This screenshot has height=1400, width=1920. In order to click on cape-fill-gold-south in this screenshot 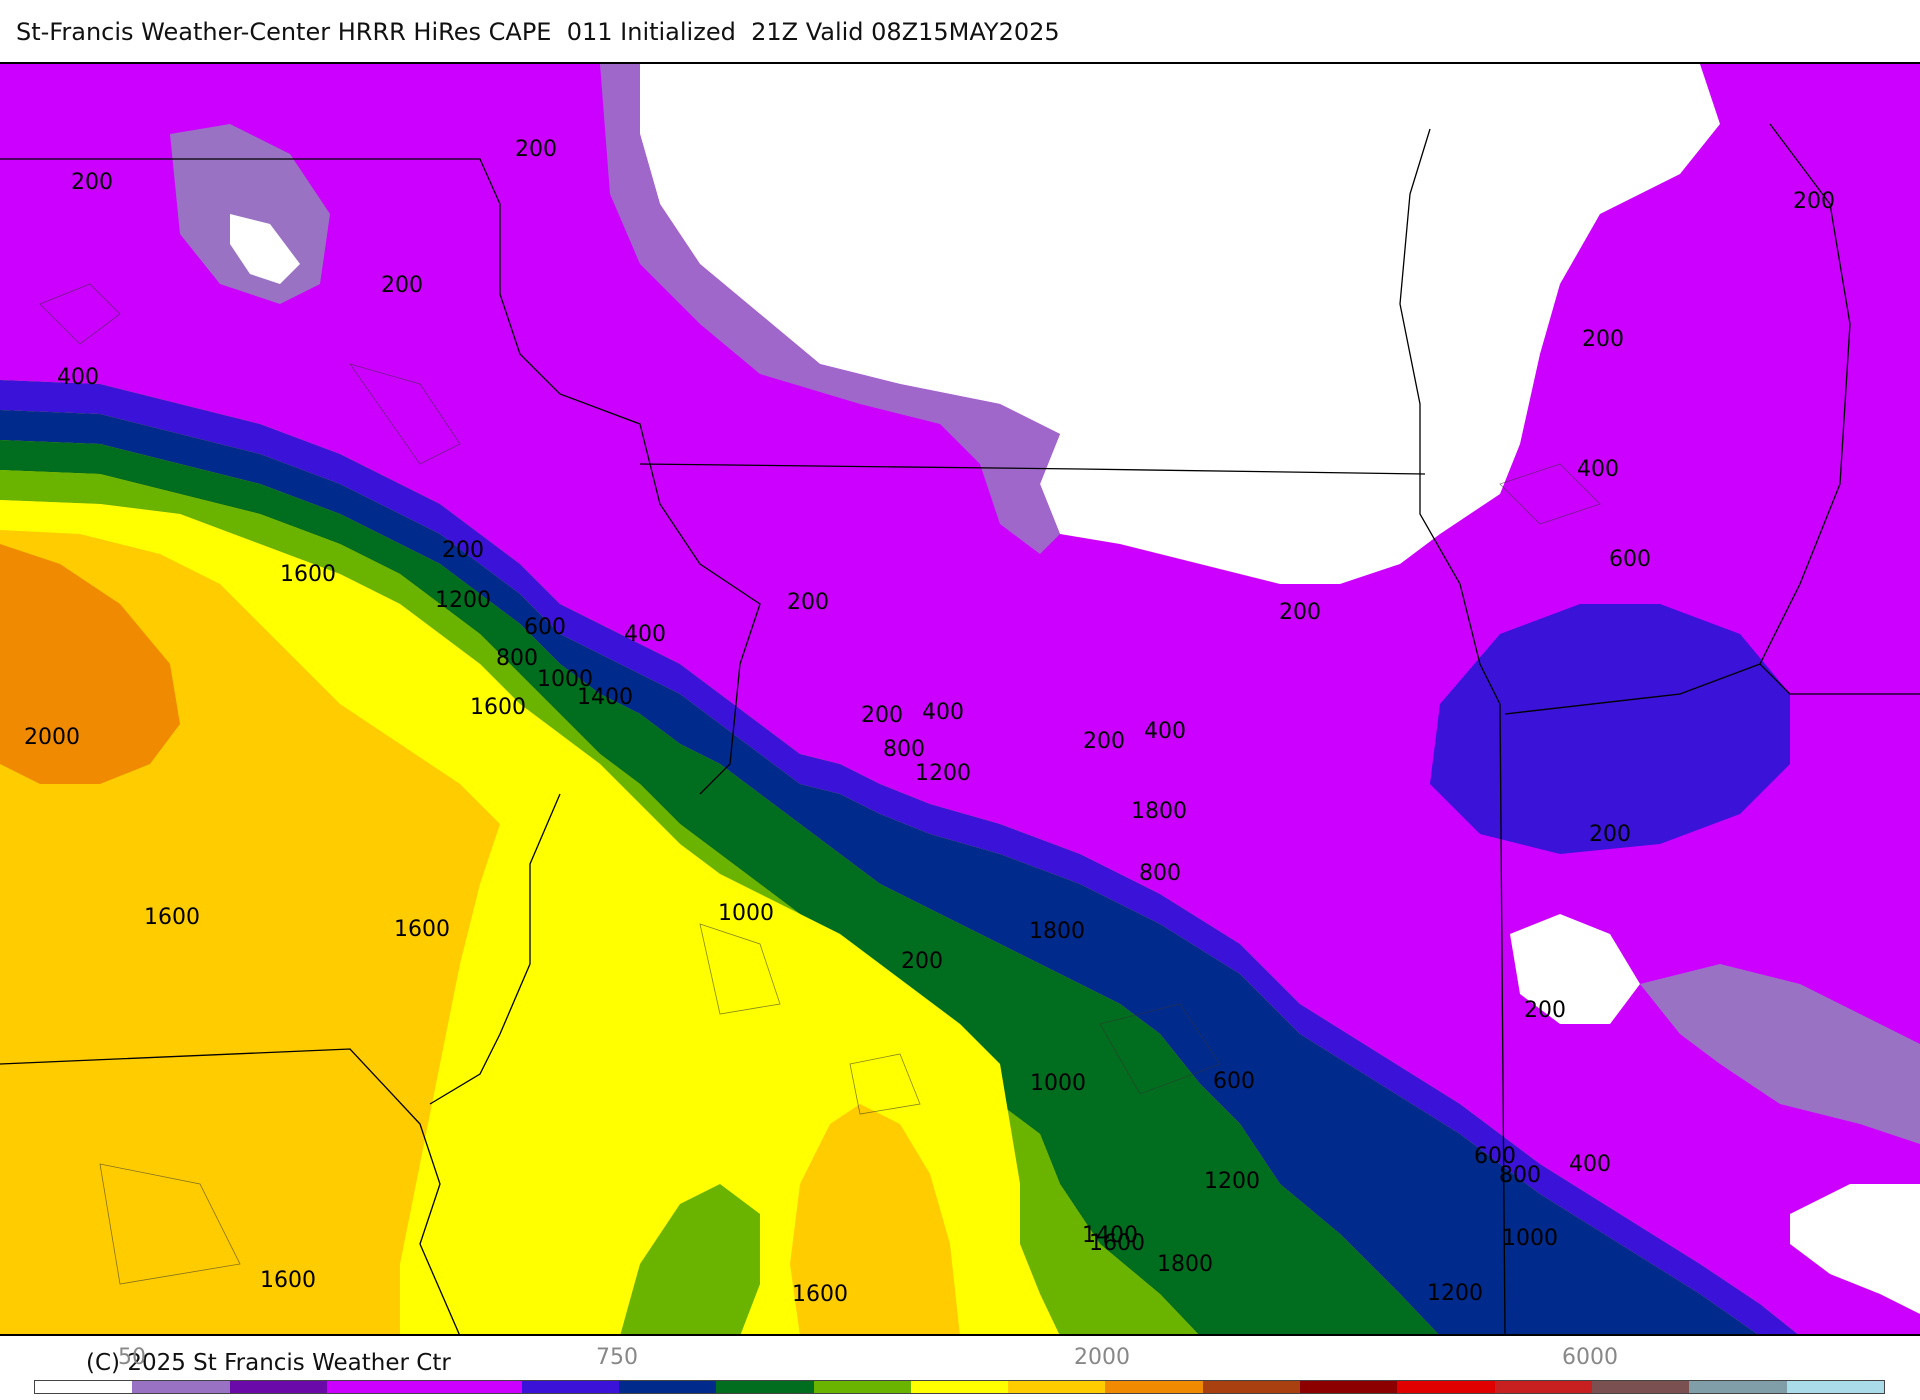, I will do `click(875, 1219)`.